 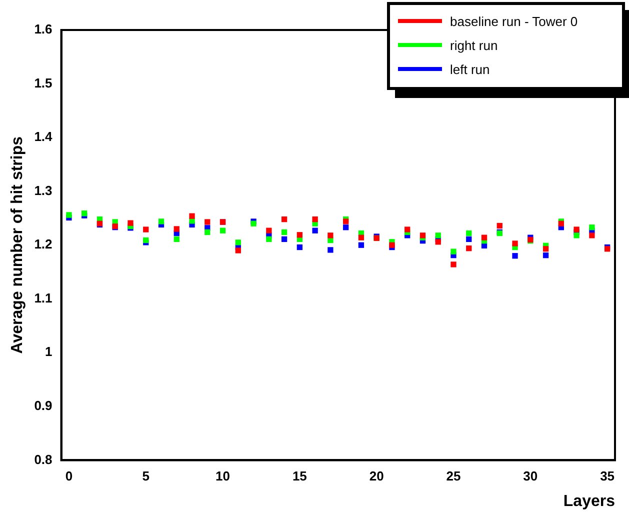 What do you see at coordinates (43, 406) in the screenshot?
I see `y-tick-label: 0.9` at bounding box center [43, 406].